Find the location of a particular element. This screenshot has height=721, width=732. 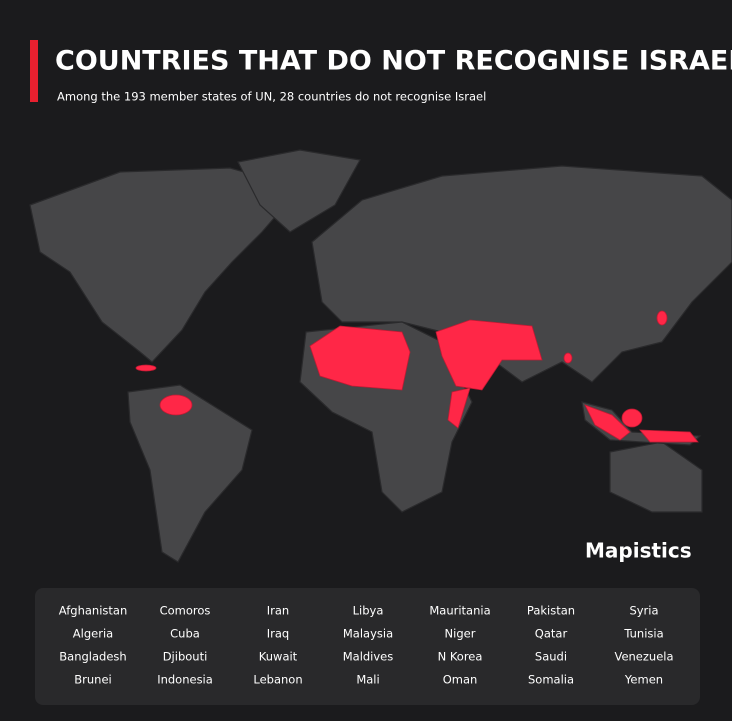

country-name: Algeria is located at coordinates (93, 634).